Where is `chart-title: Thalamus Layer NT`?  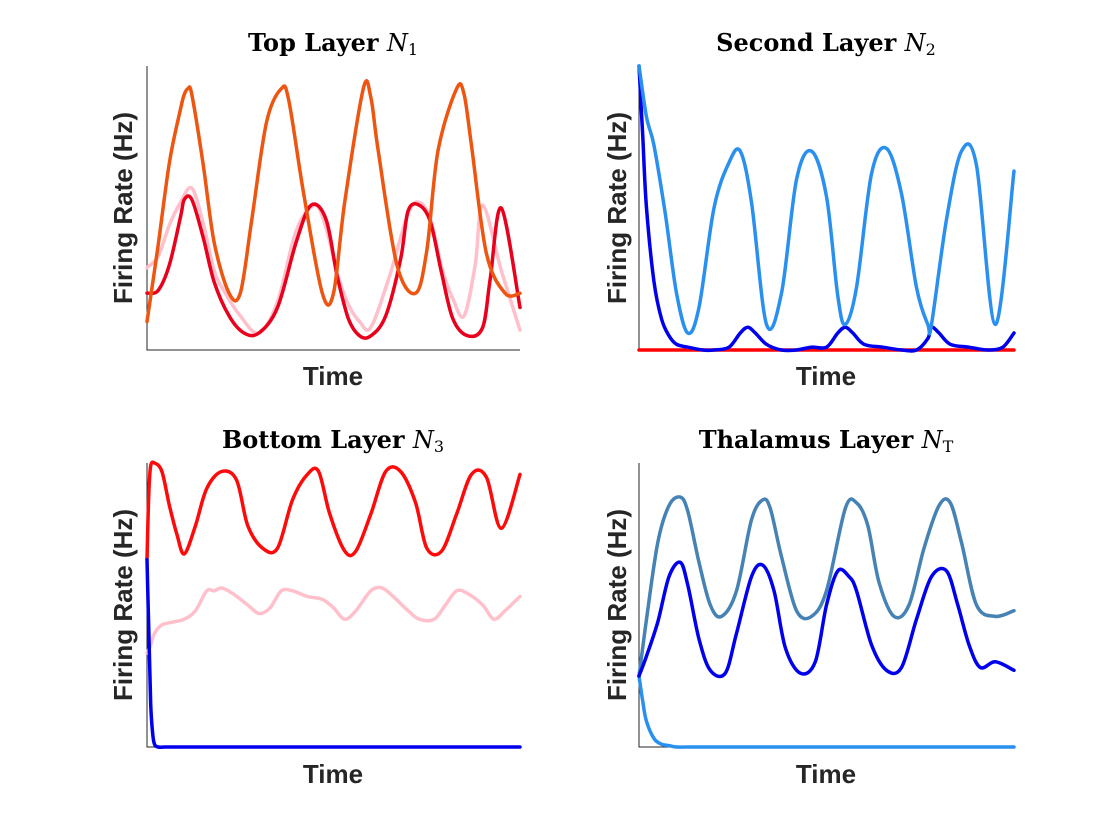
chart-title: Thalamus Layer NT is located at coordinates (826, 440).